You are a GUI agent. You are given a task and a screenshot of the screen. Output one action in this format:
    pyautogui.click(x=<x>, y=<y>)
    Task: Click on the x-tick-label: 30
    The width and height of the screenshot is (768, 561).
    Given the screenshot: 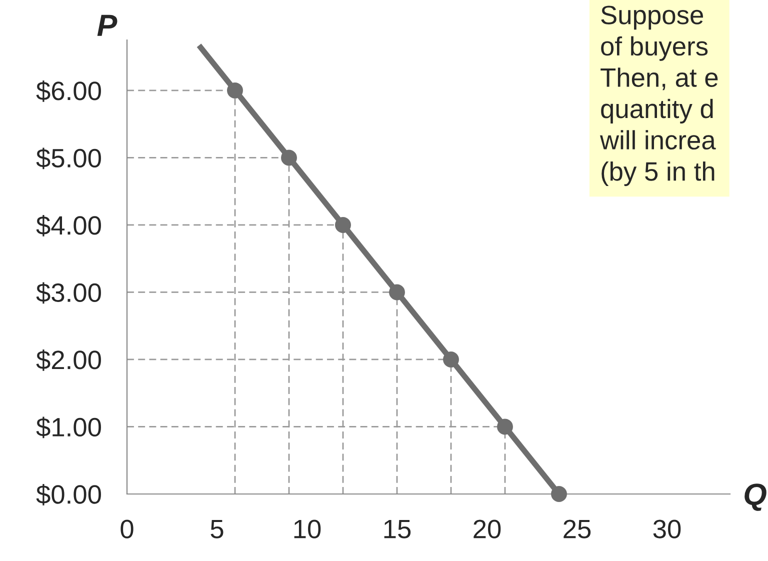 What is the action you would take?
    pyautogui.click(x=667, y=529)
    